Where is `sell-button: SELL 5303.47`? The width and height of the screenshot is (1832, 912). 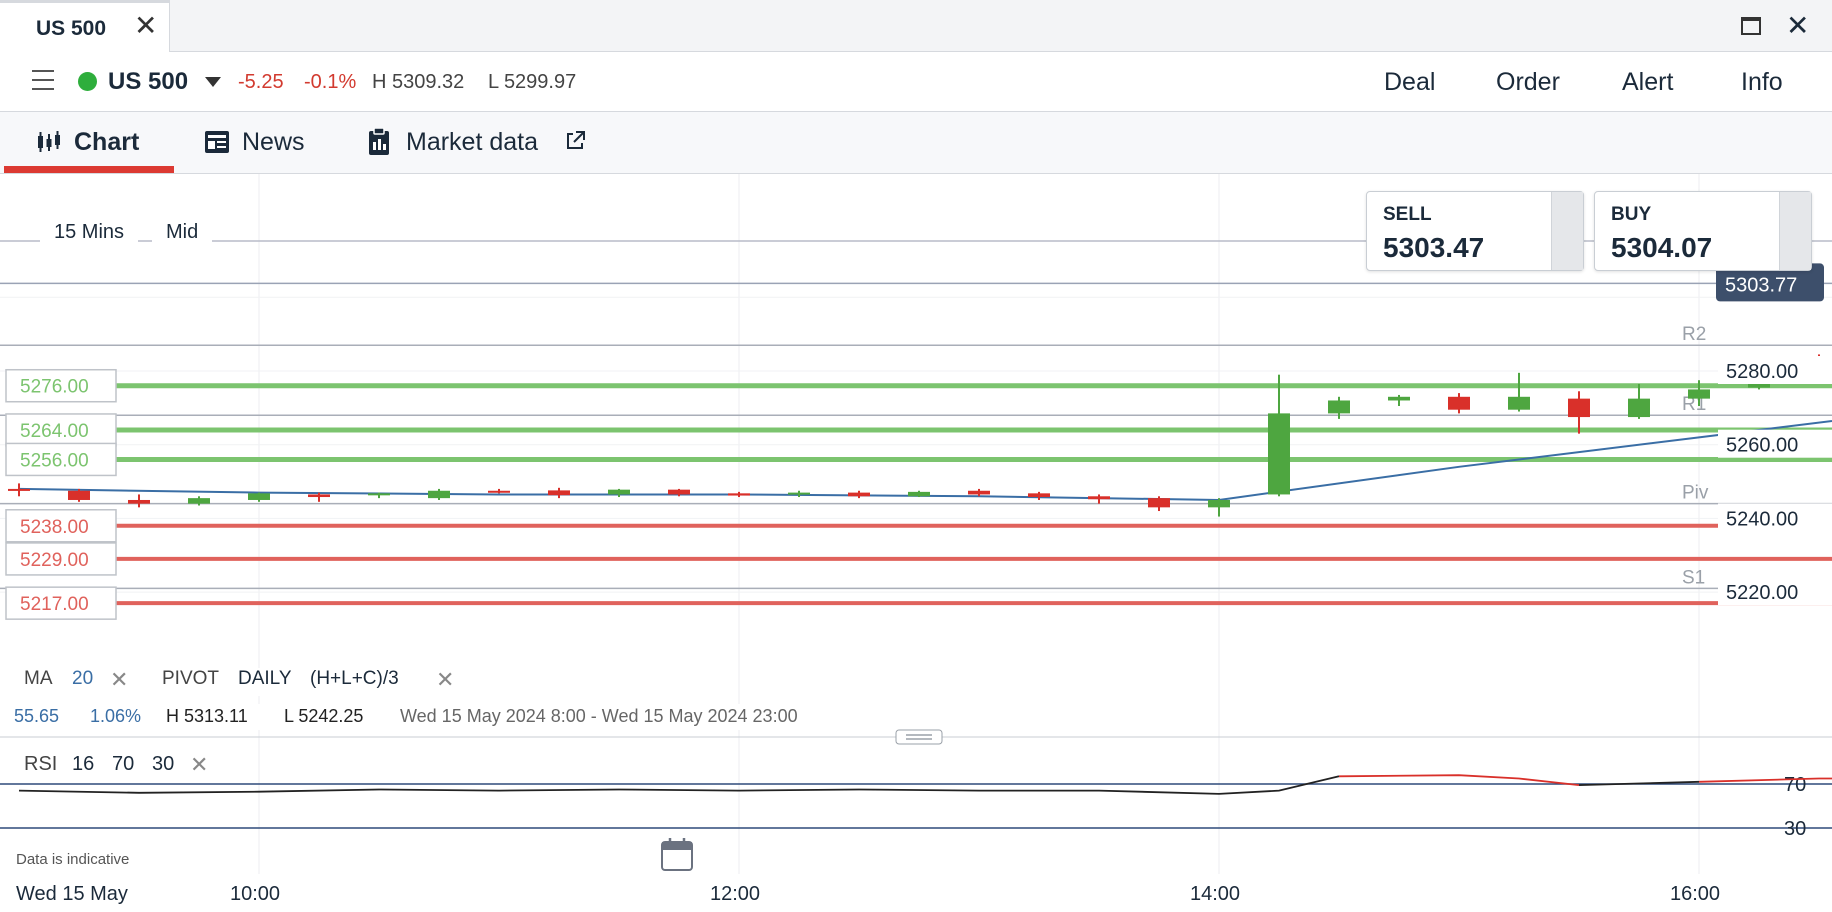
sell-button: SELL 5303.47 is located at coordinates (1475, 231).